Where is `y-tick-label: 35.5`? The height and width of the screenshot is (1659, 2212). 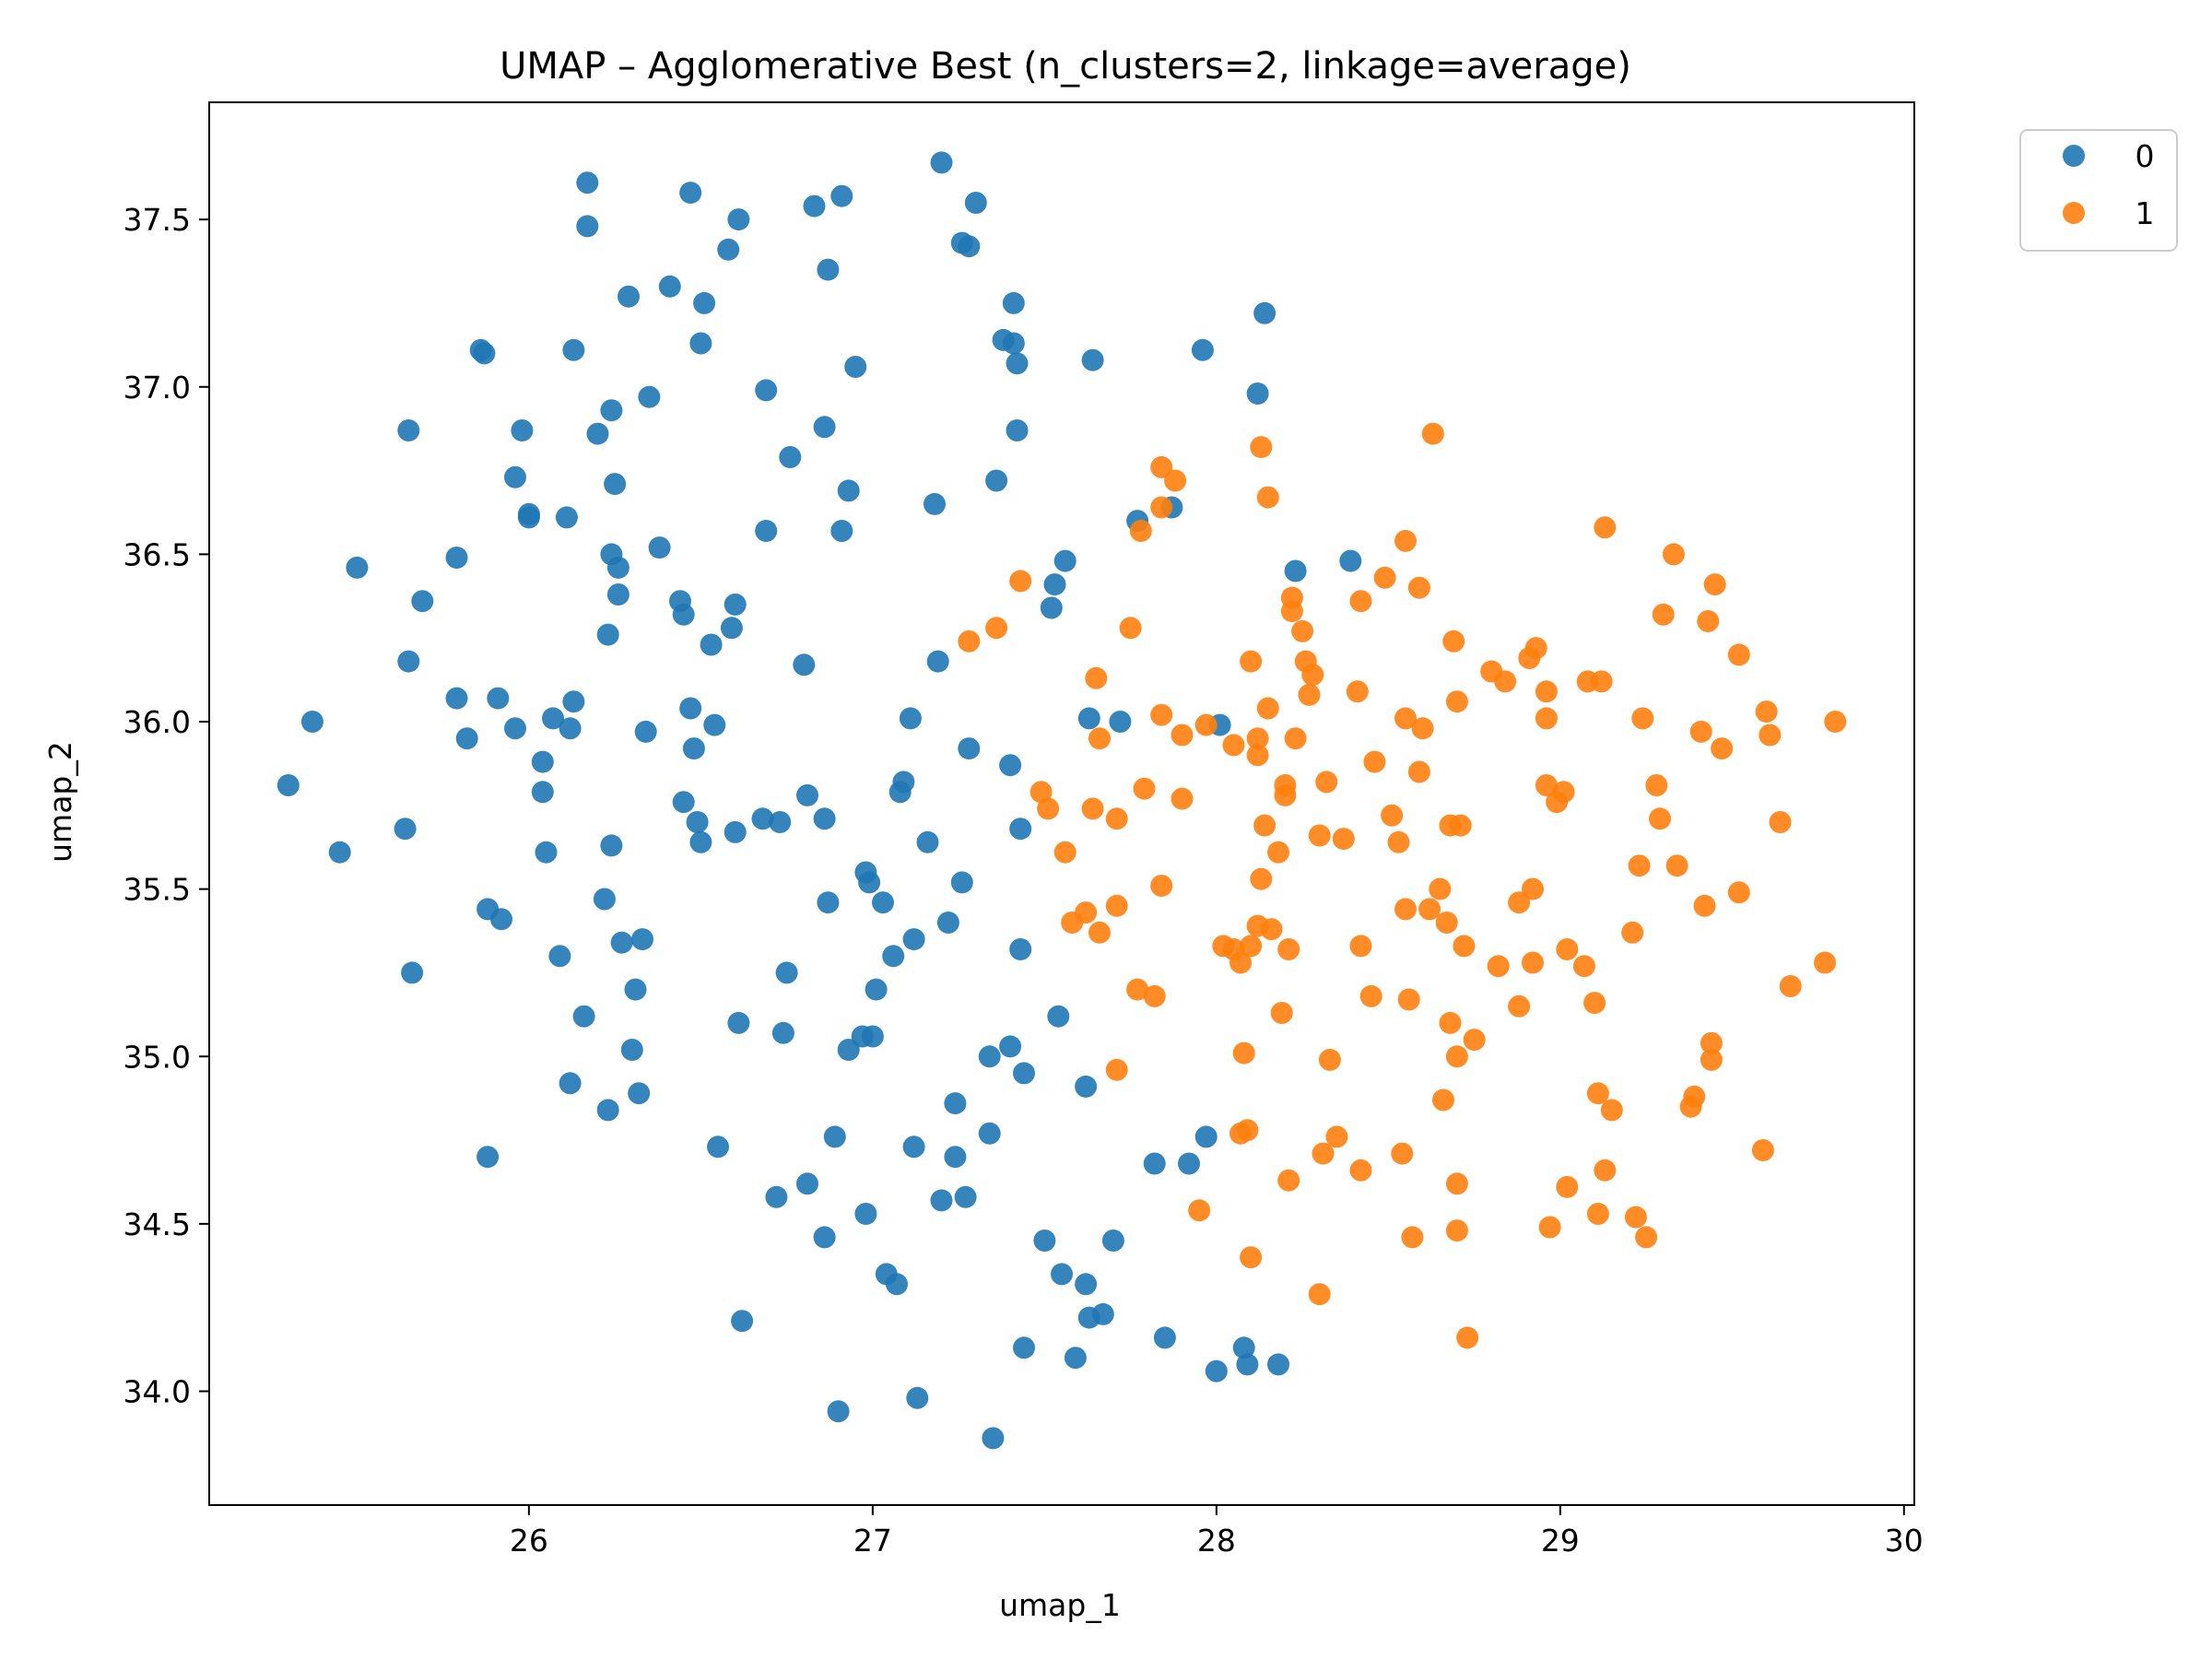 y-tick-label: 35.5 is located at coordinates (157, 890).